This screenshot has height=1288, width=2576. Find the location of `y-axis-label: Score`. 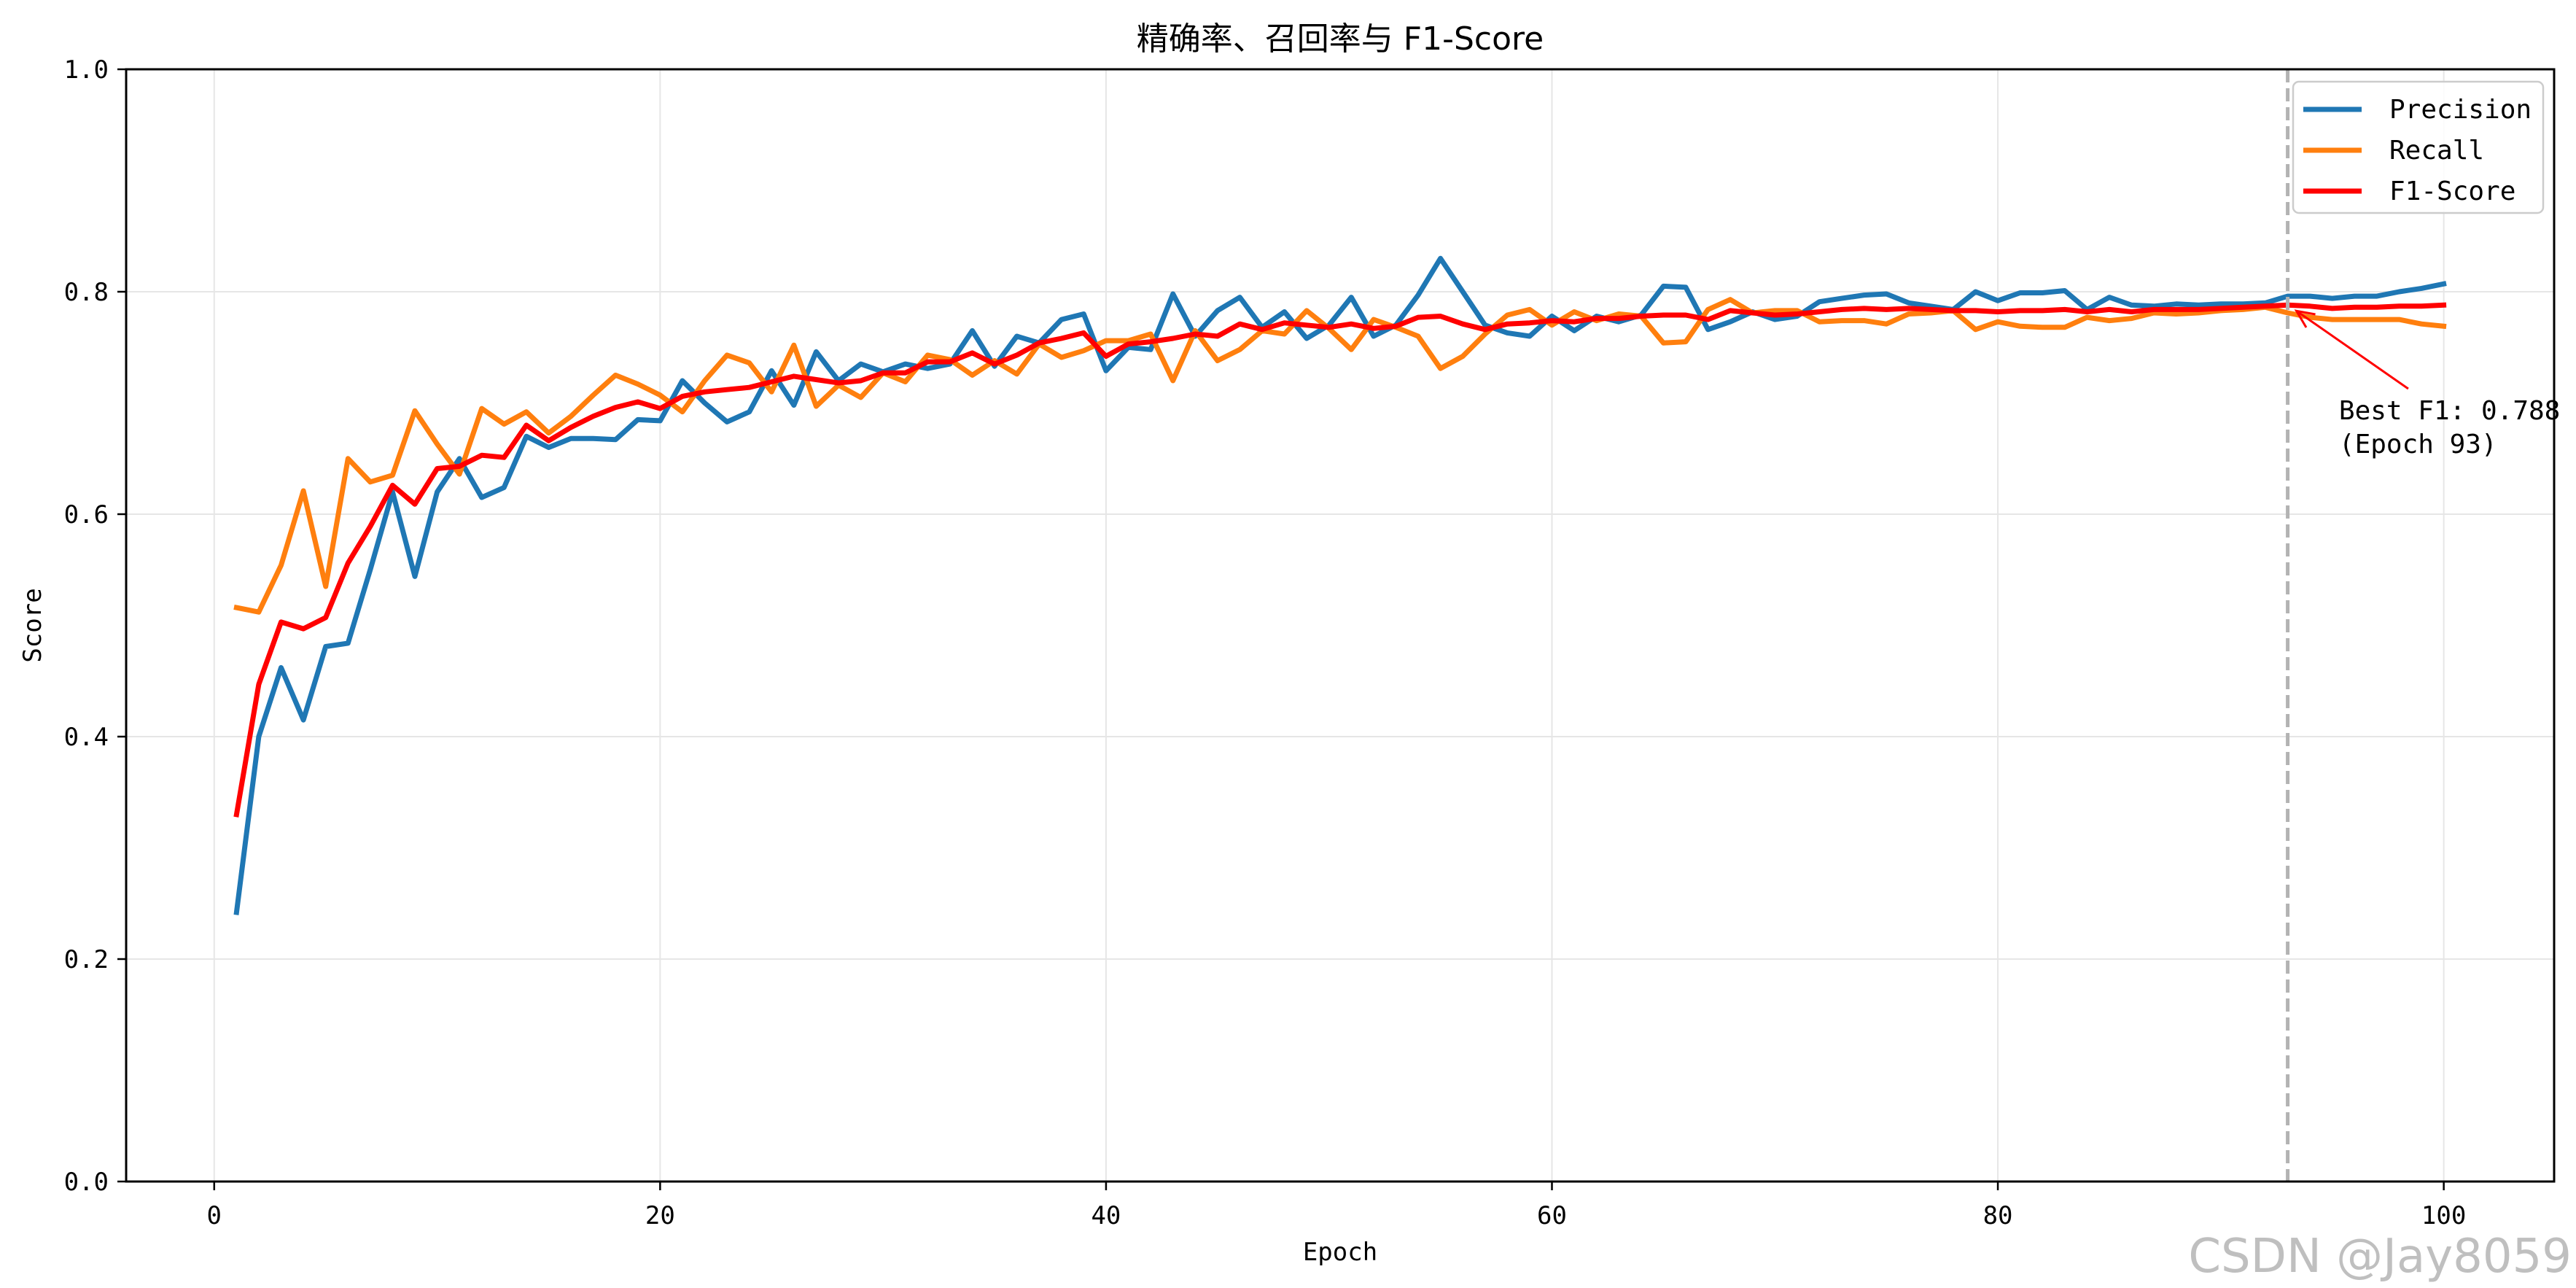

y-axis-label: Score is located at coordinates (32, 625).